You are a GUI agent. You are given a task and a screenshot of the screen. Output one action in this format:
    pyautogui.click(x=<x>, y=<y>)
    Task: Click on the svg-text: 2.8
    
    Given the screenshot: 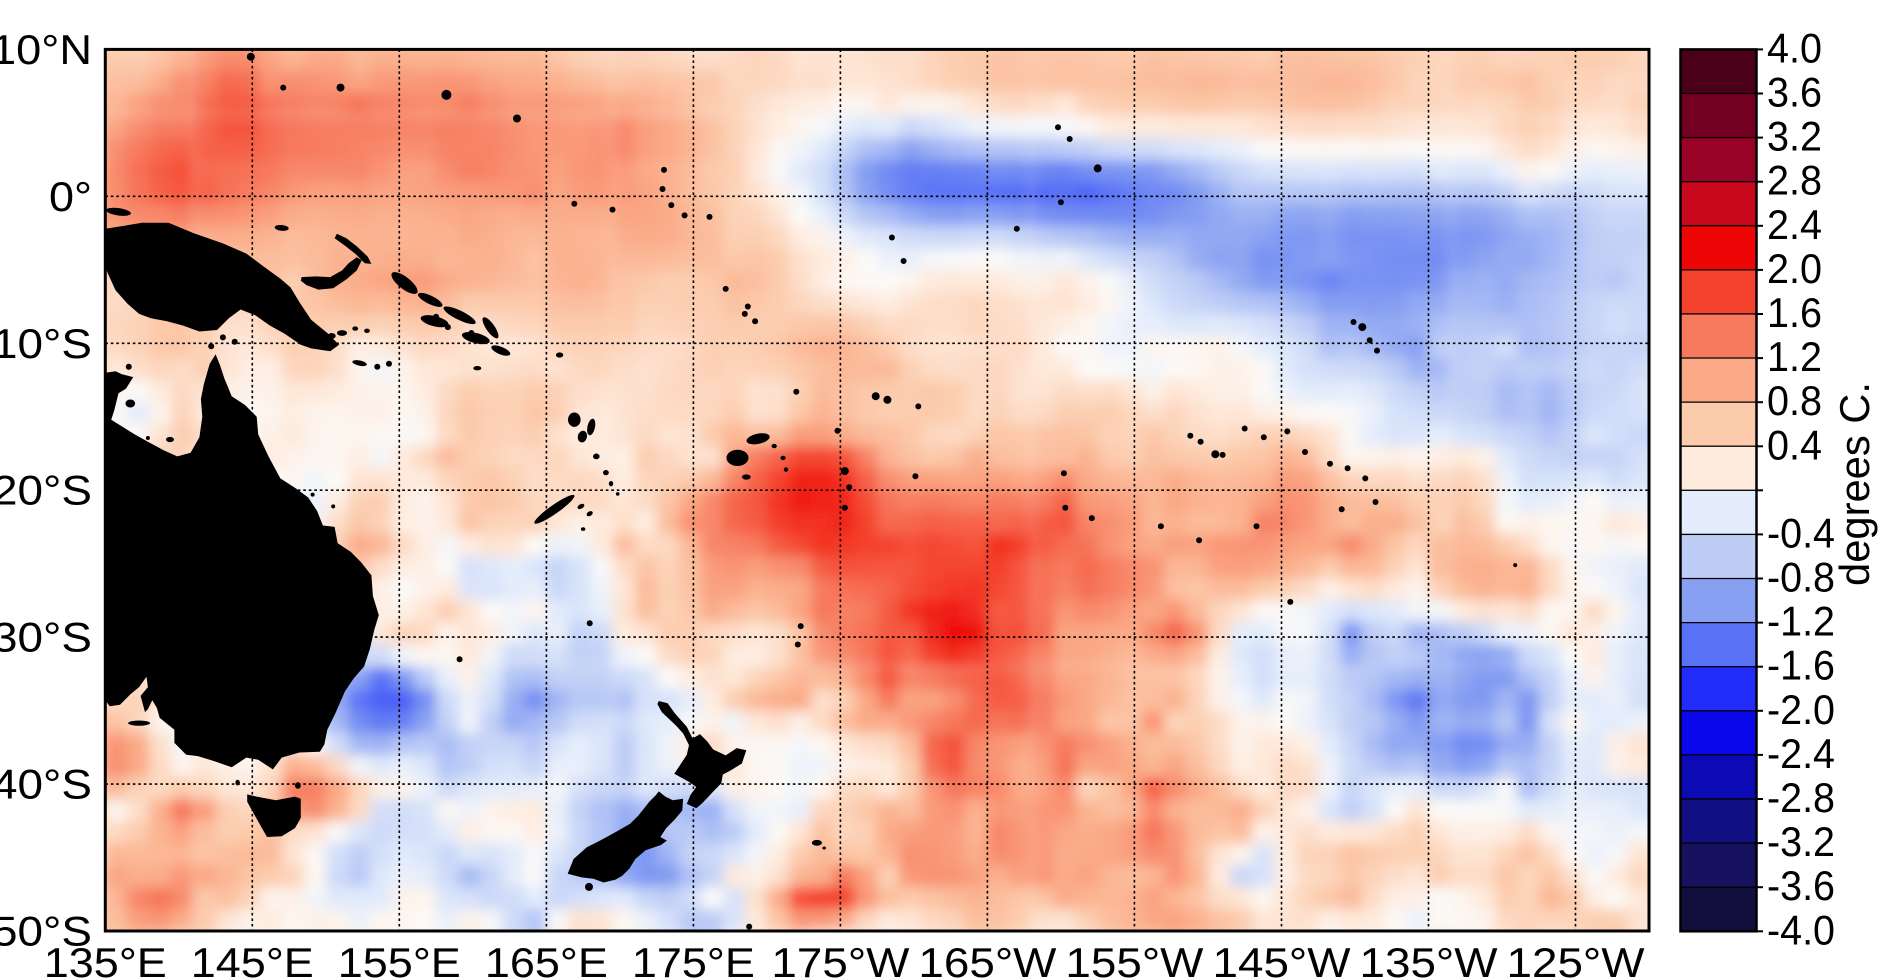 What is the action you would take?
    pyautogui.click(x=1794, y=180)
    